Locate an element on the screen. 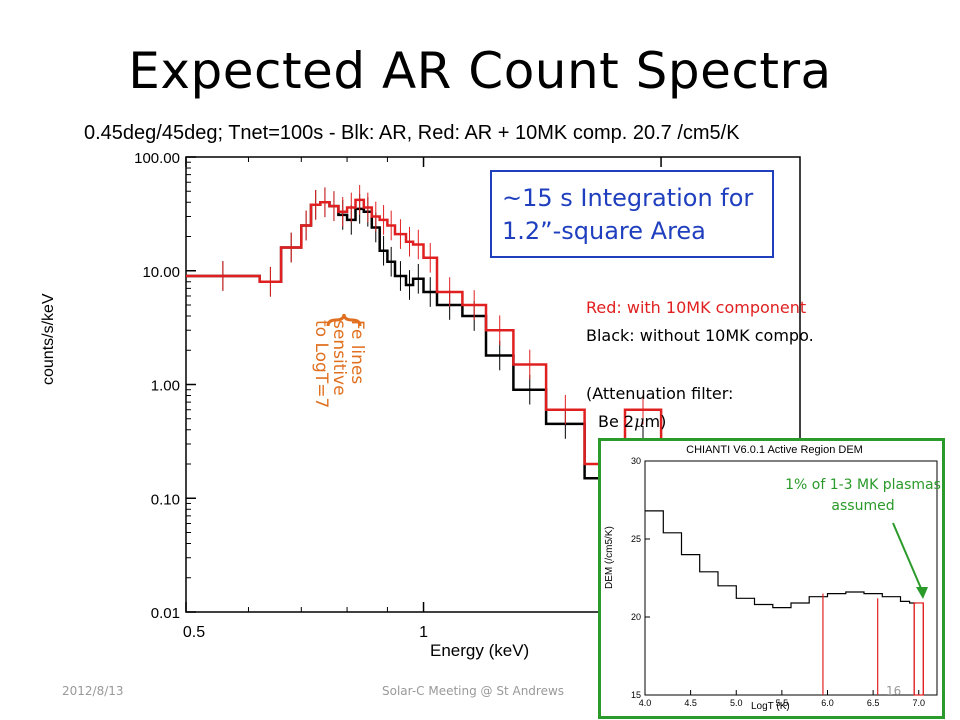 The image size is (960, 720). callout-line-1: ~15 s Integration for is located at coordinates (628, 198).